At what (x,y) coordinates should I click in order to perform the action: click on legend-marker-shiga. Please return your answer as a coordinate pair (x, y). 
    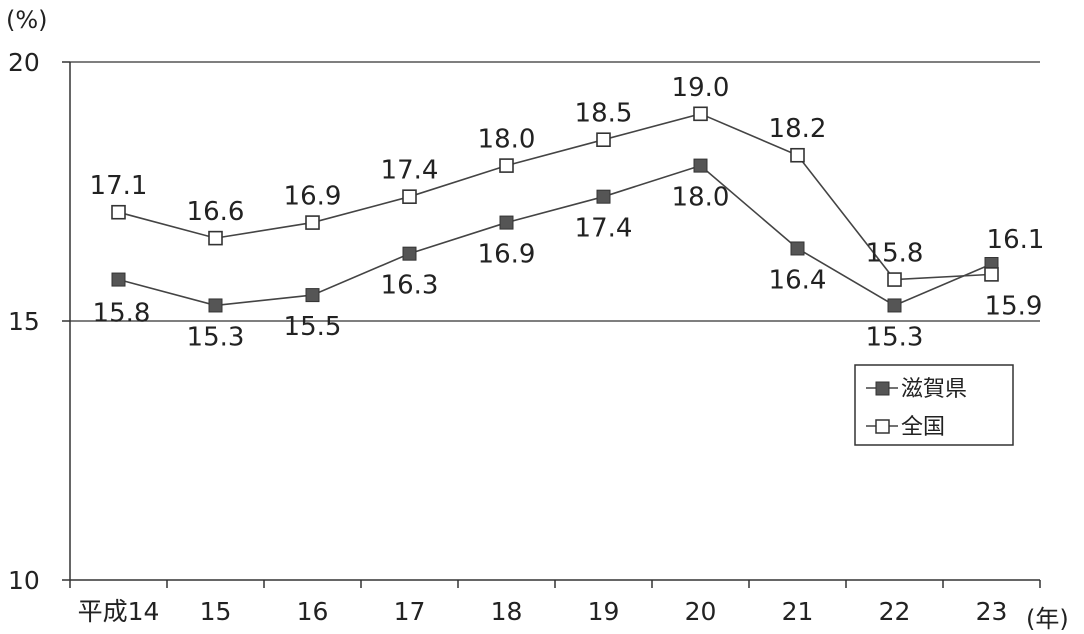
    Looking at the image, I should click on (882, 388).